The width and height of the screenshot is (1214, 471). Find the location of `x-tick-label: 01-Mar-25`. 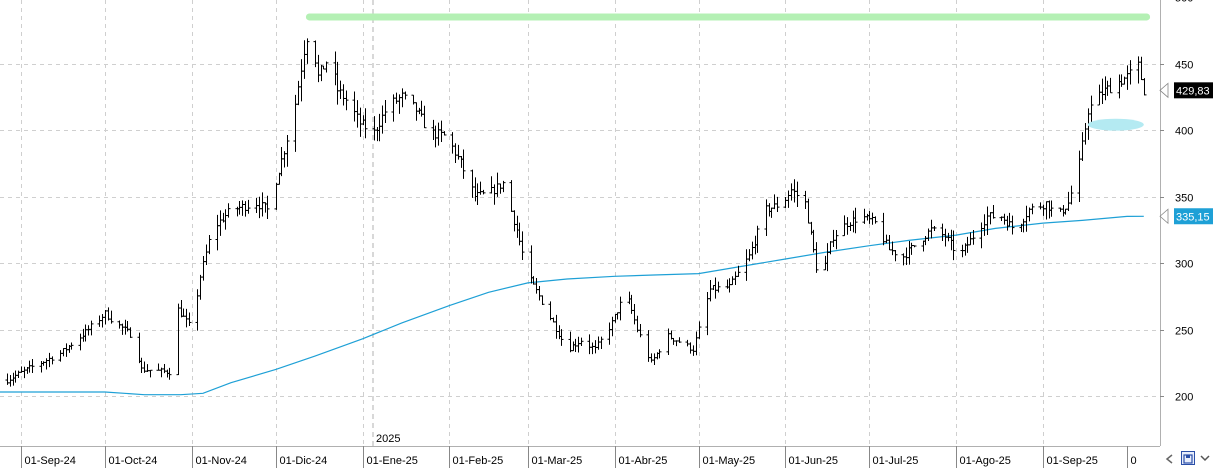

x-tick-label: 01-Mar-25 is located at coordinates (557, 461).